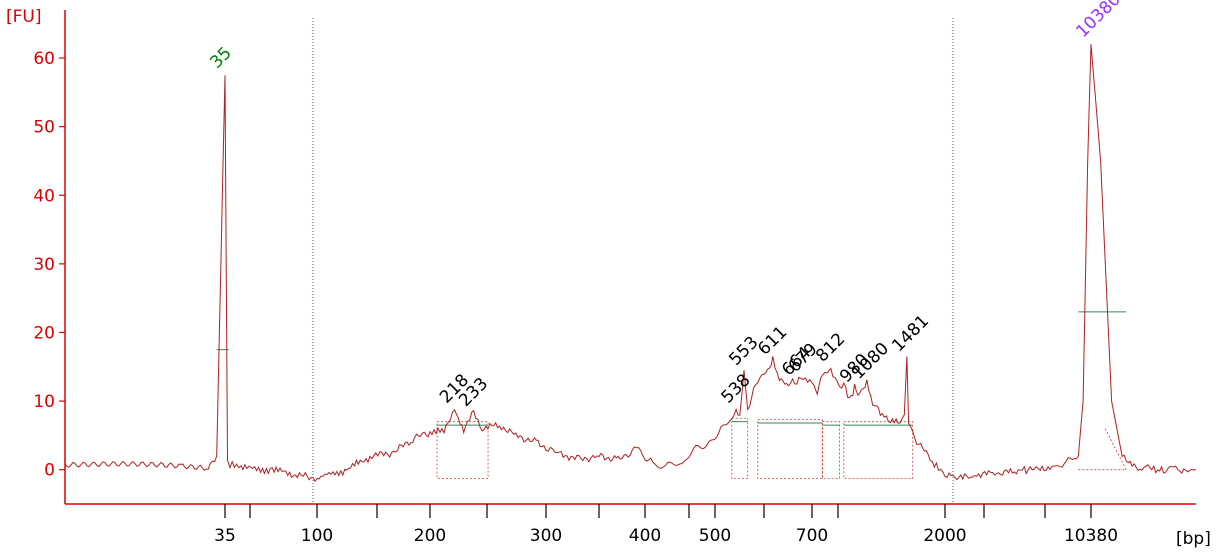 The image size is (1216, 552). I want to click on y-tick-label: 10, so click(44, 402).